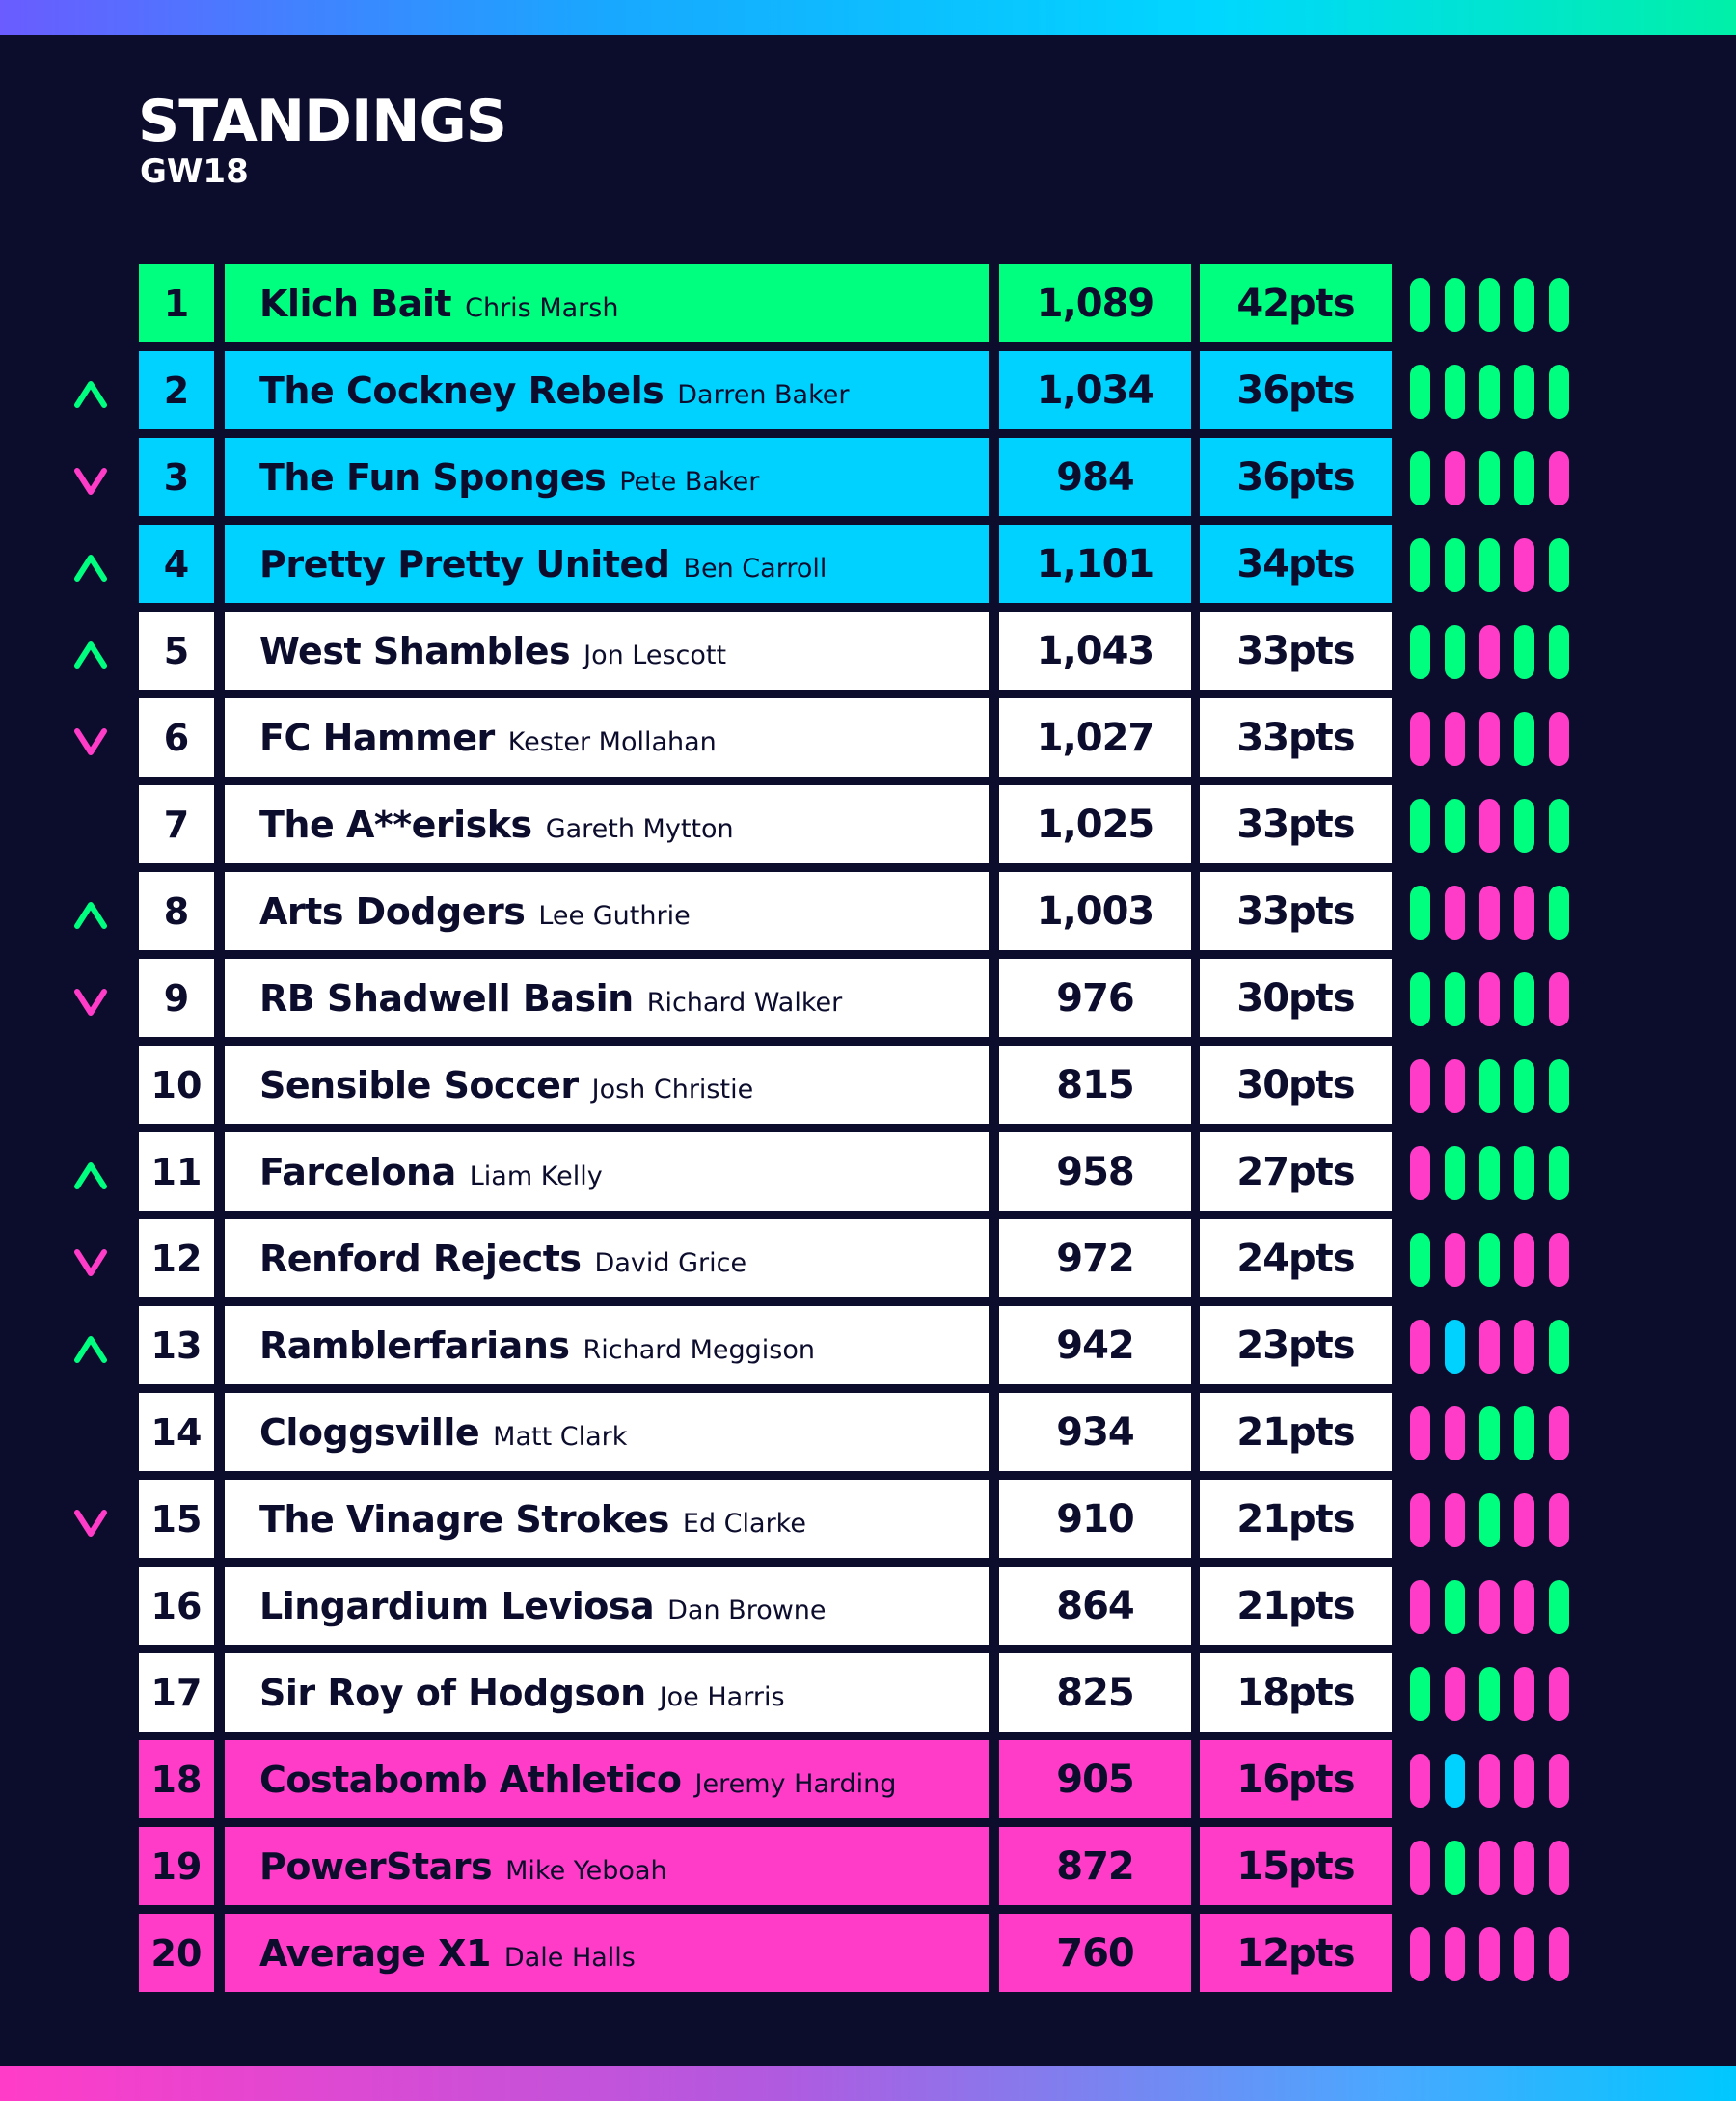 This screenshot has width=1736, height=2101. I want to click on squad-value-cell: 760, so click(1095, 1953).